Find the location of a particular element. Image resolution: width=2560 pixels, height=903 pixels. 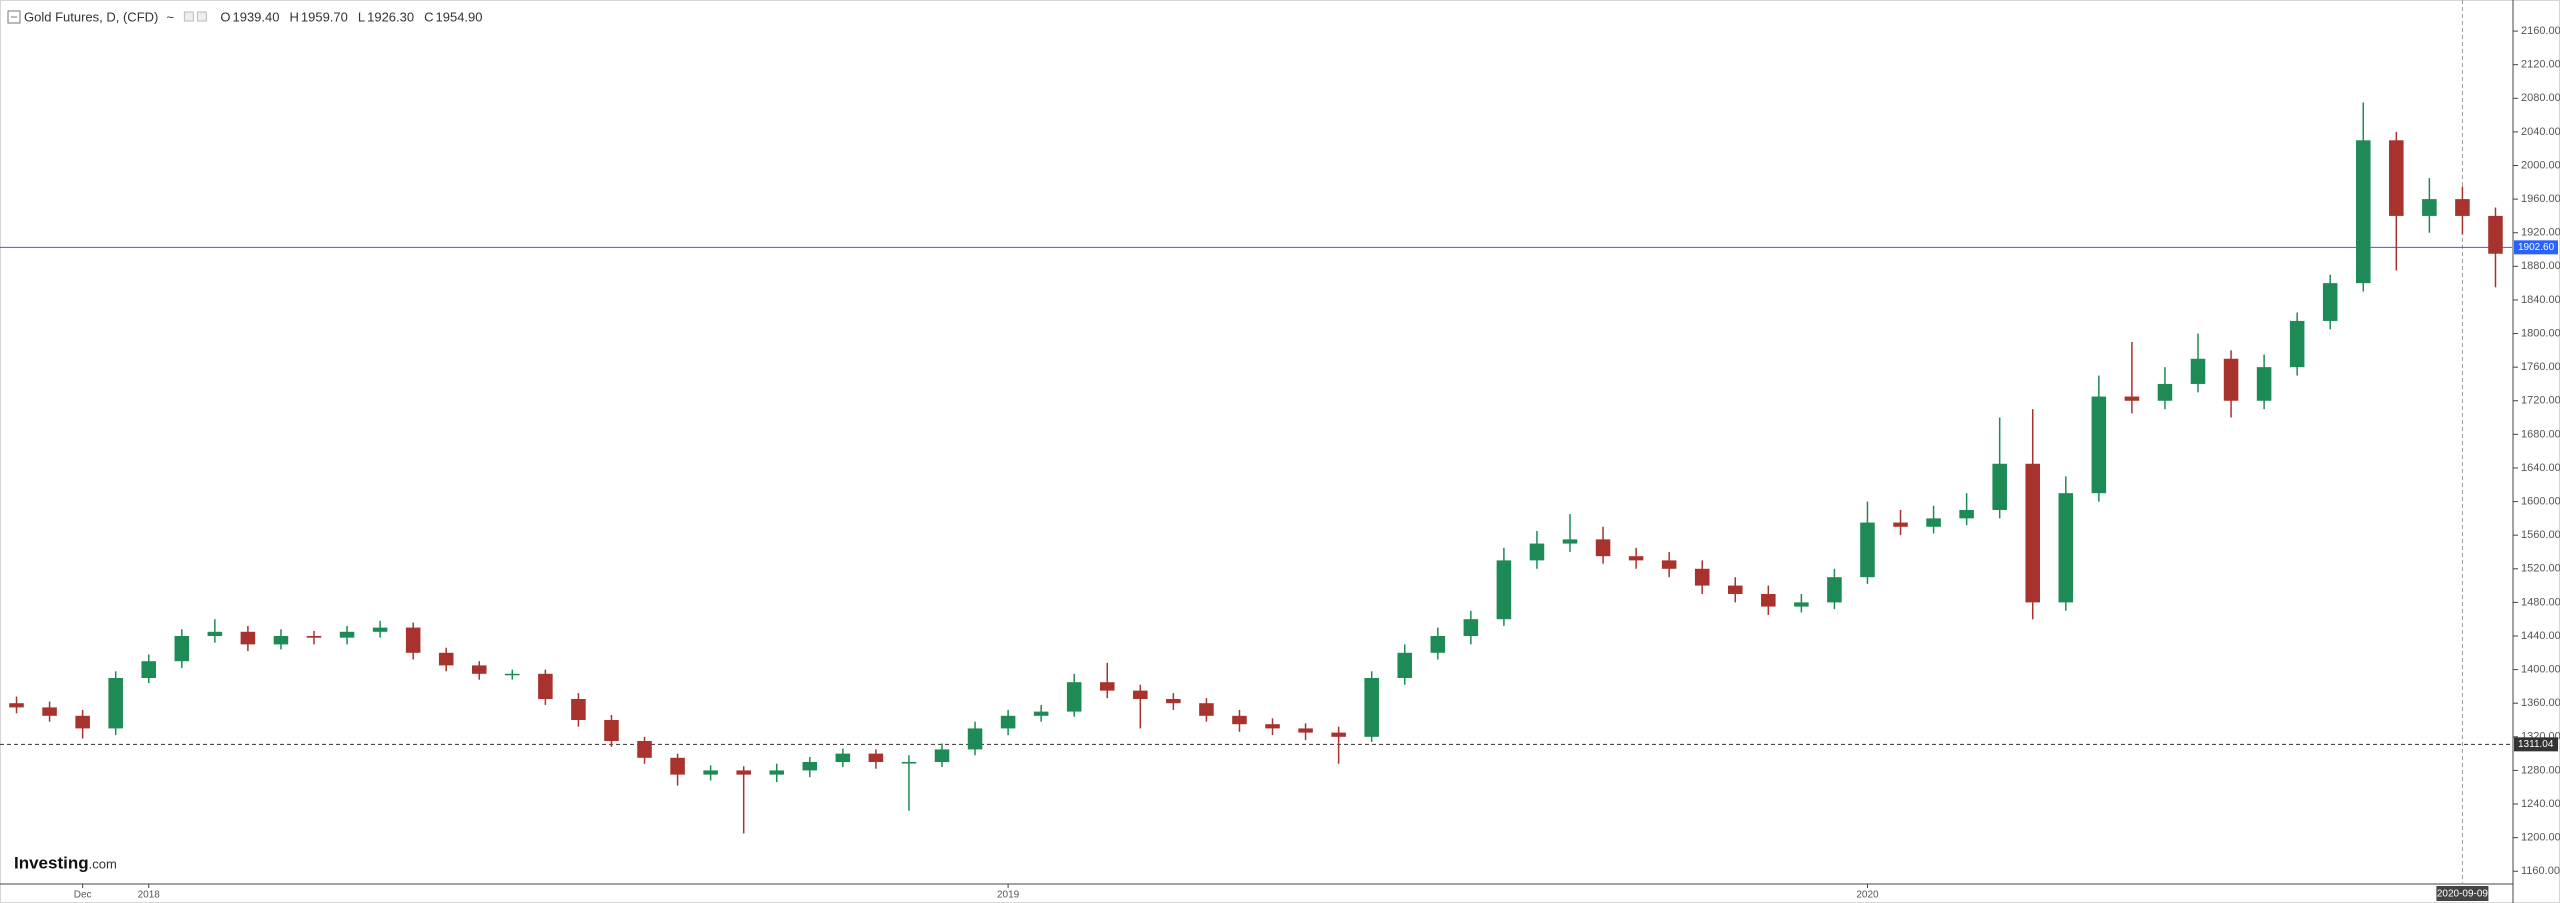

legend-key: C is located at coordinates (428, 16).